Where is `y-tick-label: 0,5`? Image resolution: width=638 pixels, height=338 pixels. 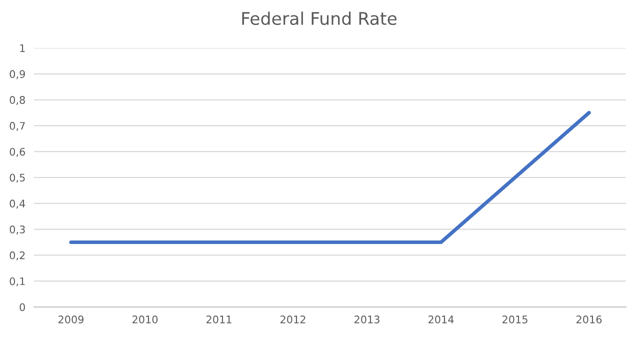 y-tick-label: 0,5 is located at coordinates (17, 178).